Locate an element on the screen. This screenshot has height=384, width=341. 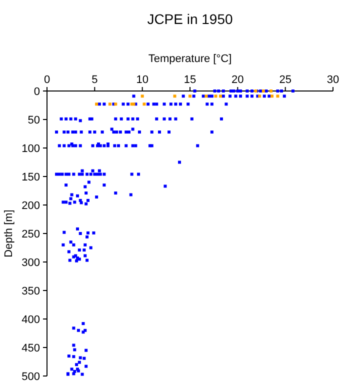
y-tick-label: 350 is located at coordinates (31, 291).